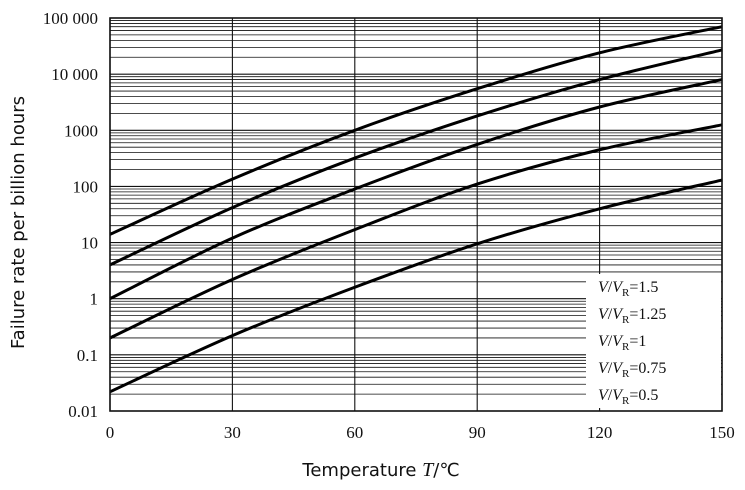 The width and height of the screenshot is (745, 490). I want to click on legend: V/VR=1.5 V/VR=1.25 V/VR=1 V/VR=0.75 V/VR=0.5, so click(632, 343).